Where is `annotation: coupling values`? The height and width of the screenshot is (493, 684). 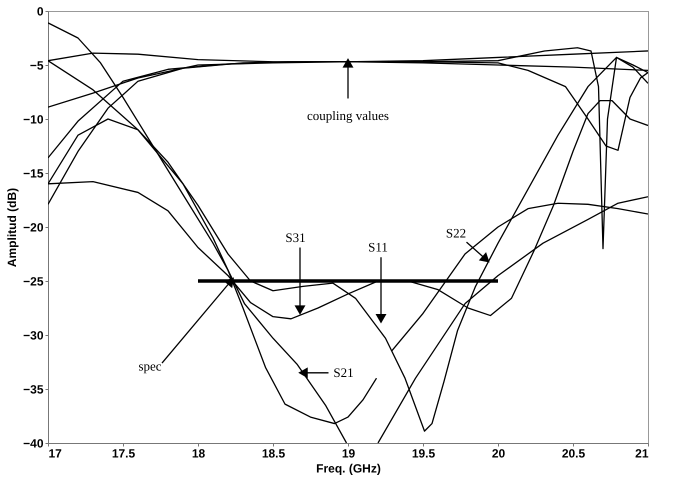
annotation: coupling values is located at coordinates (348, 115).